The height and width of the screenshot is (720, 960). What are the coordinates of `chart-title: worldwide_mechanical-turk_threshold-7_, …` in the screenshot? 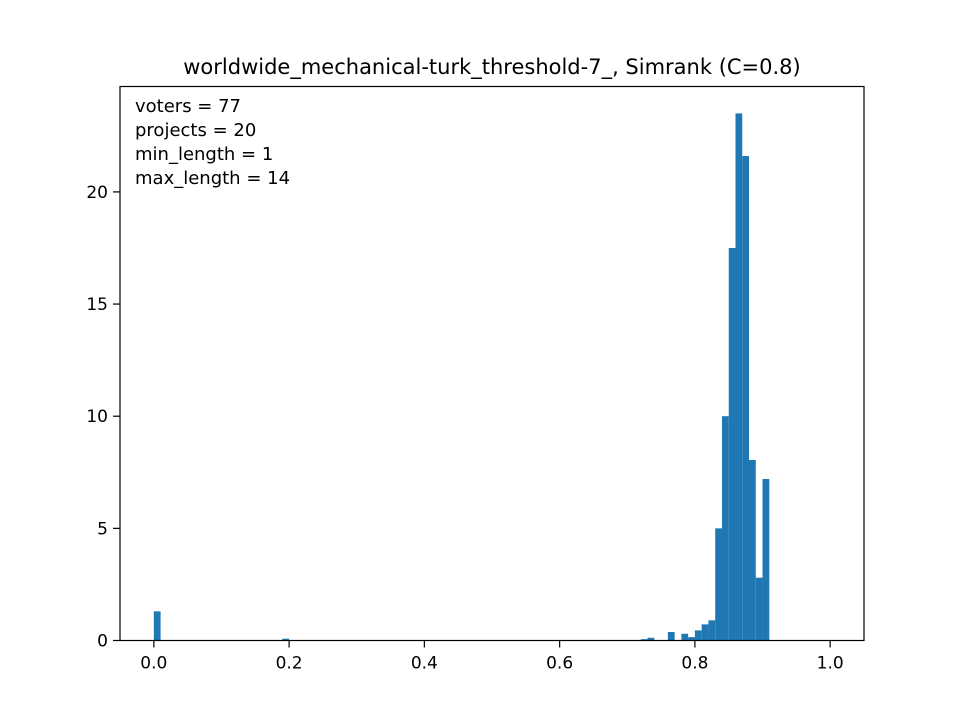 It's located at (492, 67).